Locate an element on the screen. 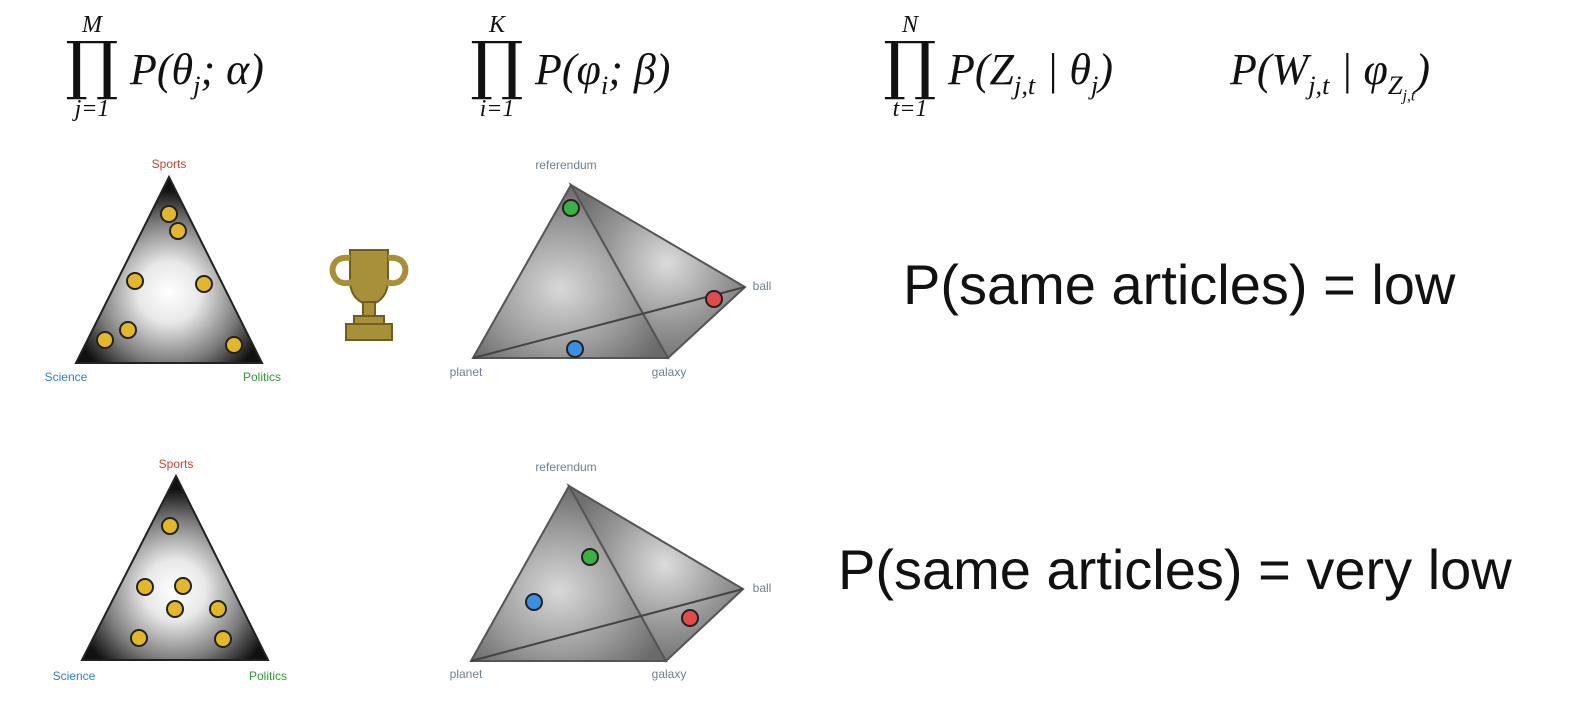 This screenshot has width=1573, height=725. topic-simplex-row2: Sports Science Politics is located at coordinates (170, 570).